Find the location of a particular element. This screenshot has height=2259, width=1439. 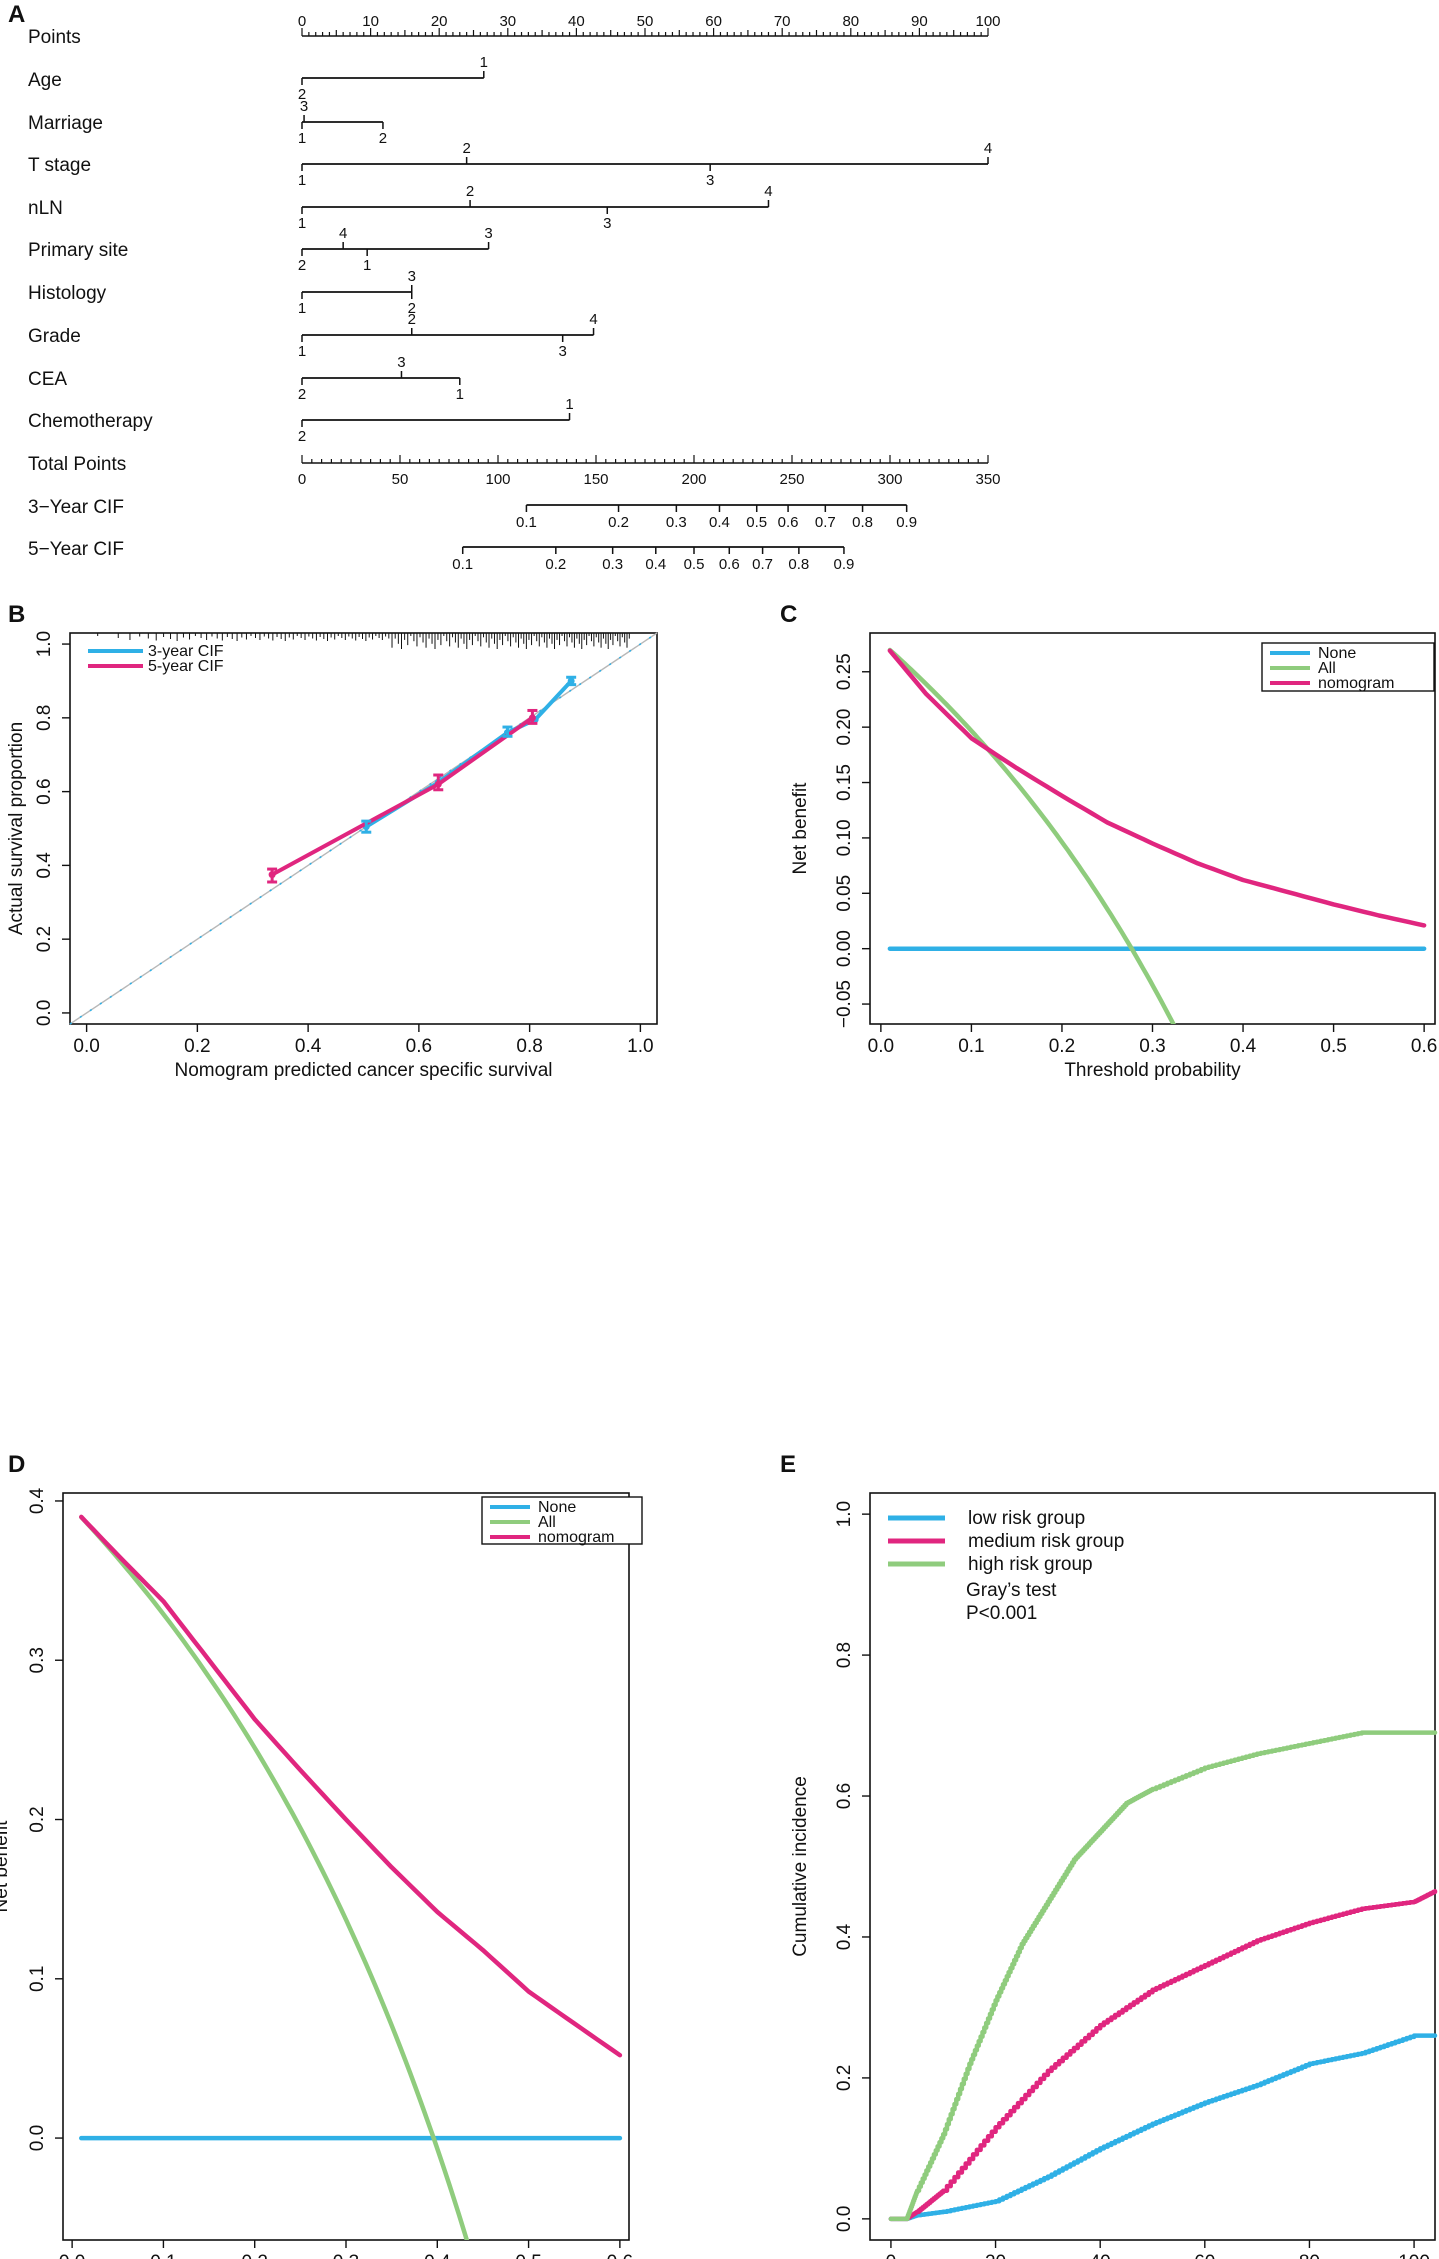

prob-tick-label: 0.2 is located at coordinates (555, 564).